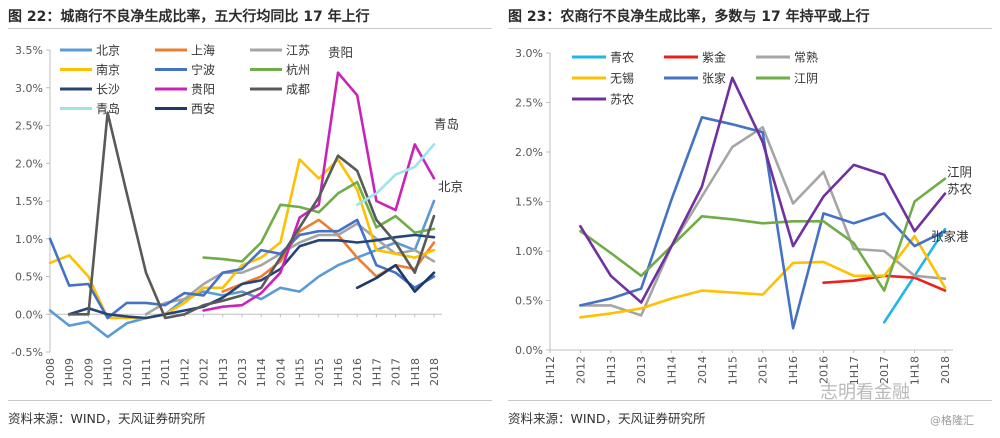 Image resolution: width=1000 pixels, height=438 pixels. I want to click on annotation-label: 贵阳, so click(340, 52).